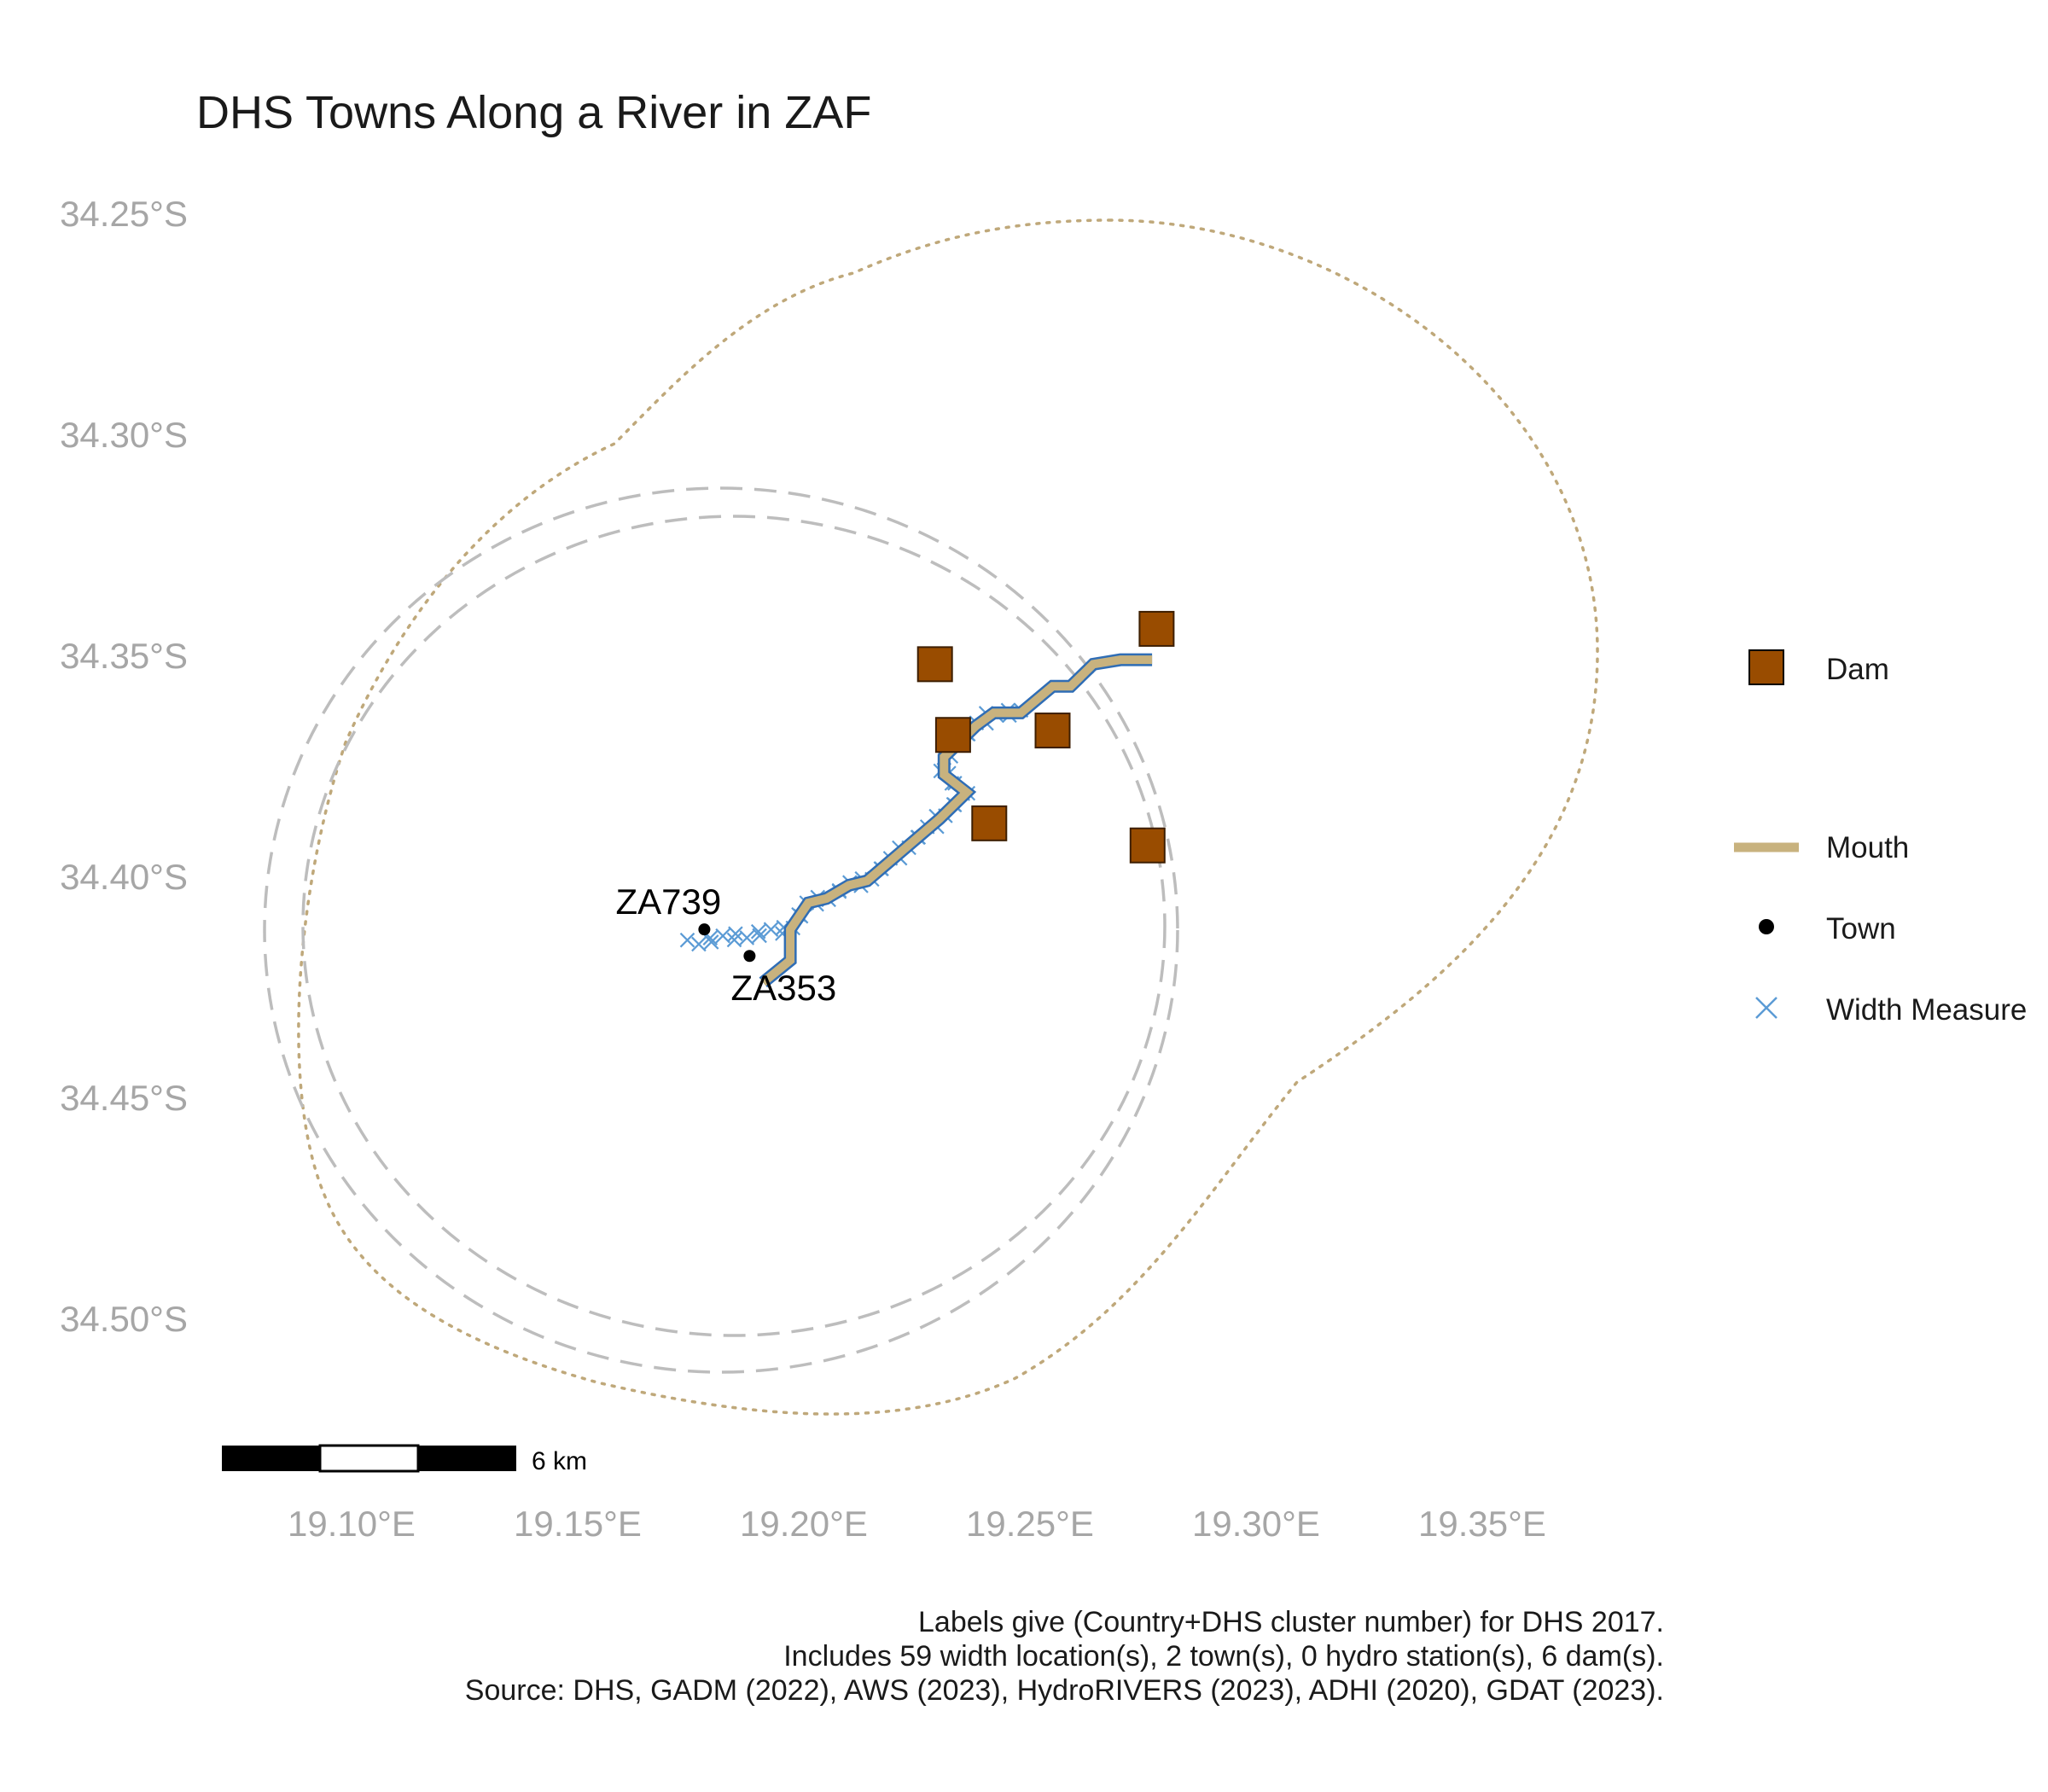 The height and width of the screenshot is (1792, 2048). What do you see at coordinates (352, 1524) in the screenshot?
I see `lon-tick-label: 19.10°E` at bounding box center [352, 1524].